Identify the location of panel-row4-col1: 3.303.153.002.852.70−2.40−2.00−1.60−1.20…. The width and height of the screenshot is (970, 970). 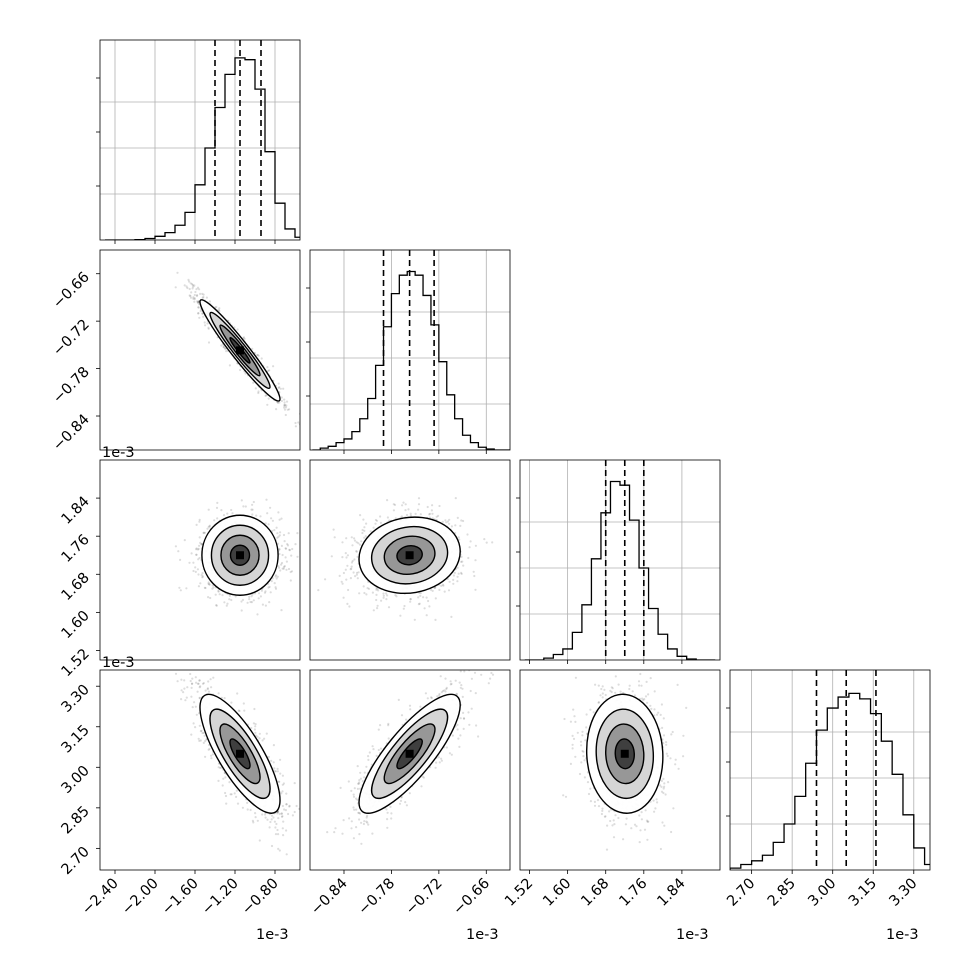
(180, 793).